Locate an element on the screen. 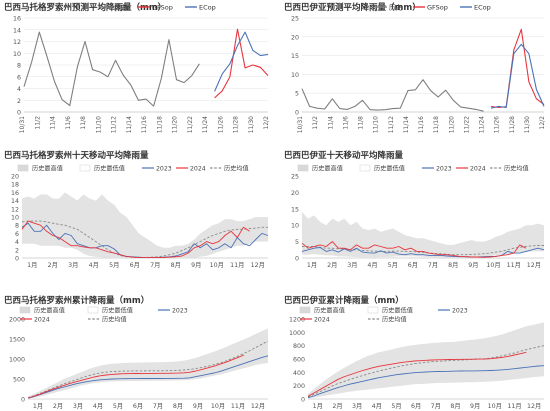  legend-label: ECop is located at coordinates (207, 8).